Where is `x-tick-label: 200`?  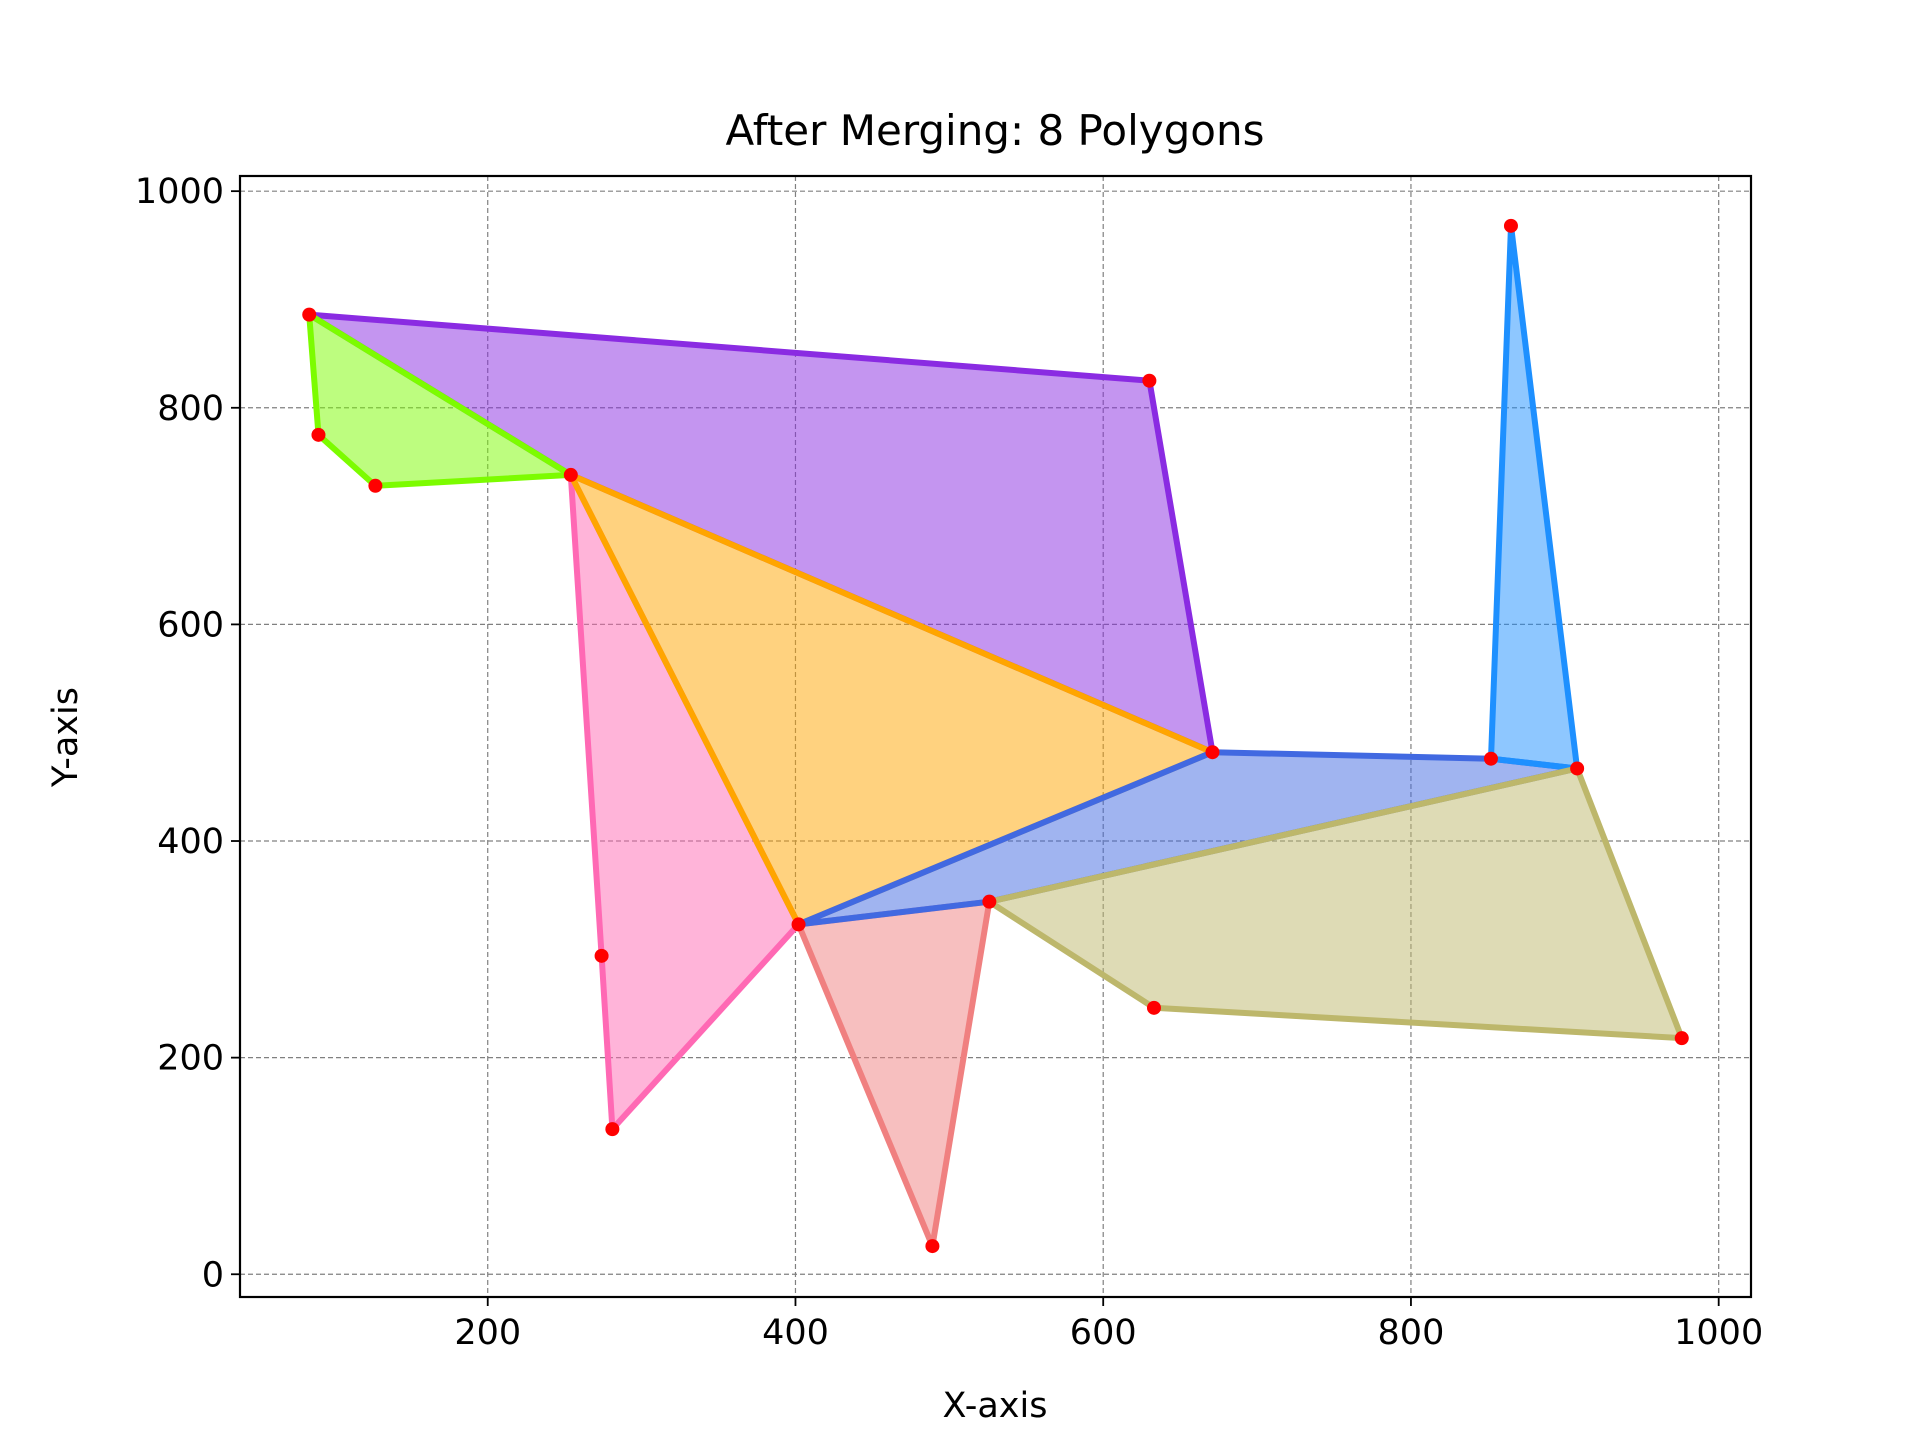 x-tick-label: 200 is located at coordinates (487, 1333).